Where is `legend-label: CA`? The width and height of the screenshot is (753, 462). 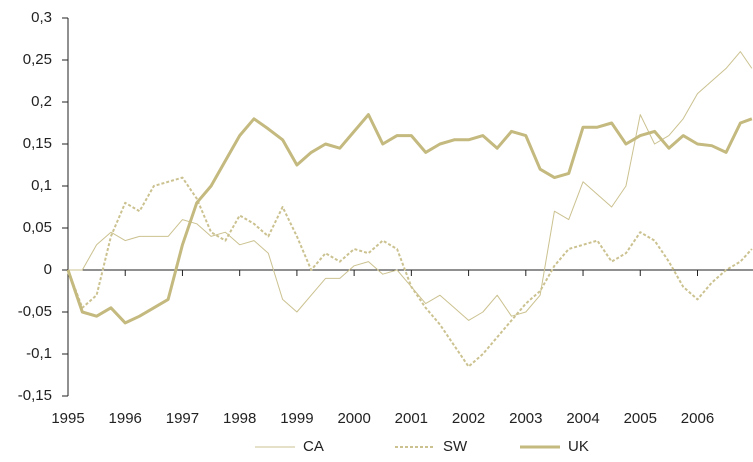
legend-label: CA is located at coordinates (313, 446).